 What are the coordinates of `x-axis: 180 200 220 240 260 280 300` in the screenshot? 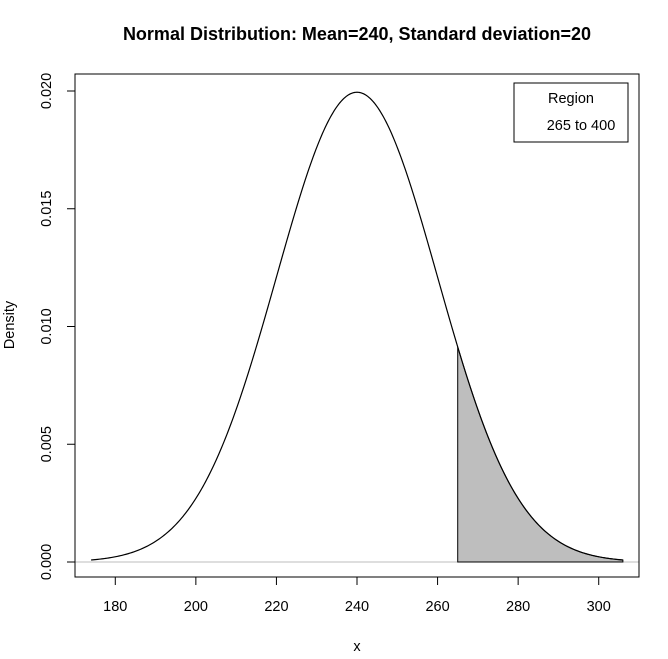 It's located at (357, 596).